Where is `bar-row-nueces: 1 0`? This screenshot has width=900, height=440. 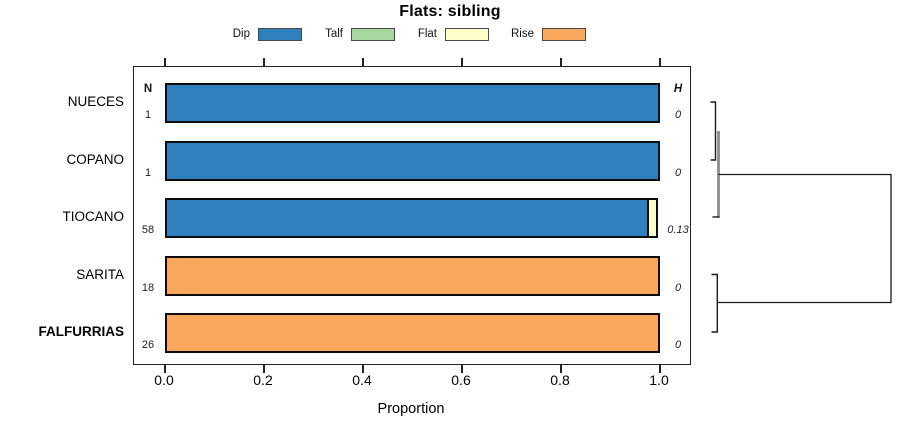 bar-row-nueces: 1 0 is located at coordinates (413, 103).